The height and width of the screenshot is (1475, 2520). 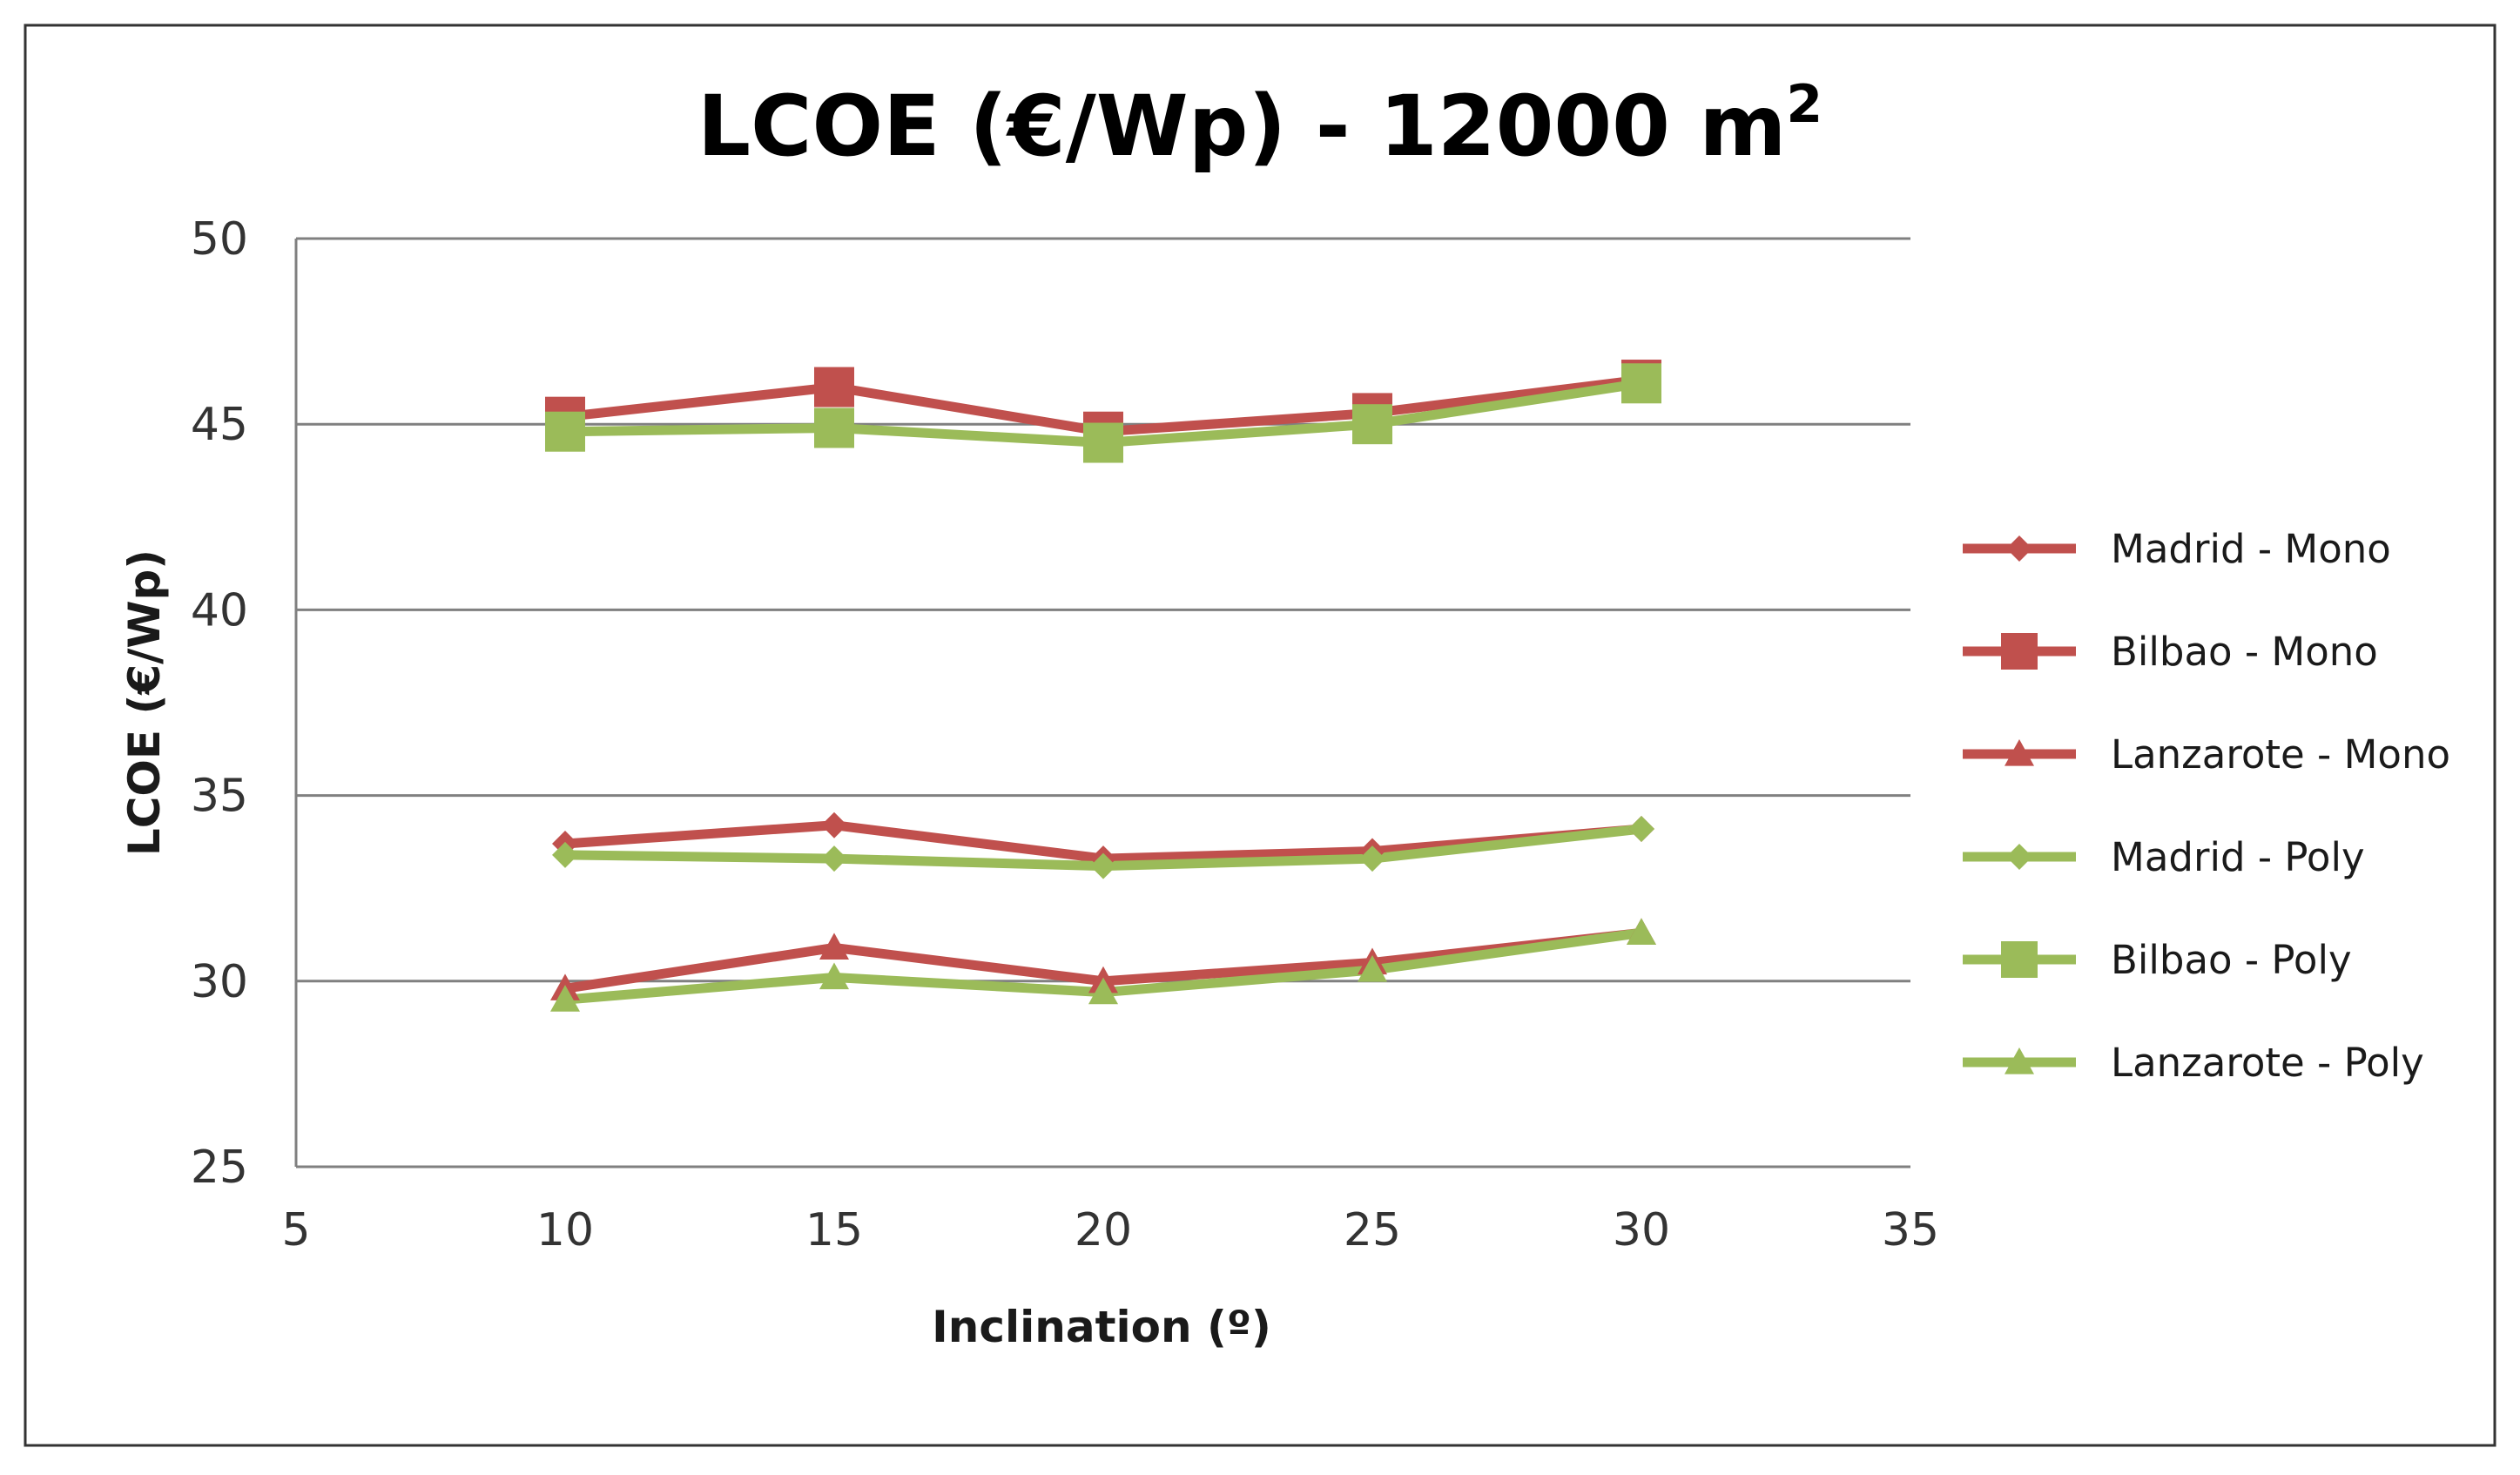 I want to click on y-tick-labels: 25 30 35 40 45 50, so click(x=219, y=703).